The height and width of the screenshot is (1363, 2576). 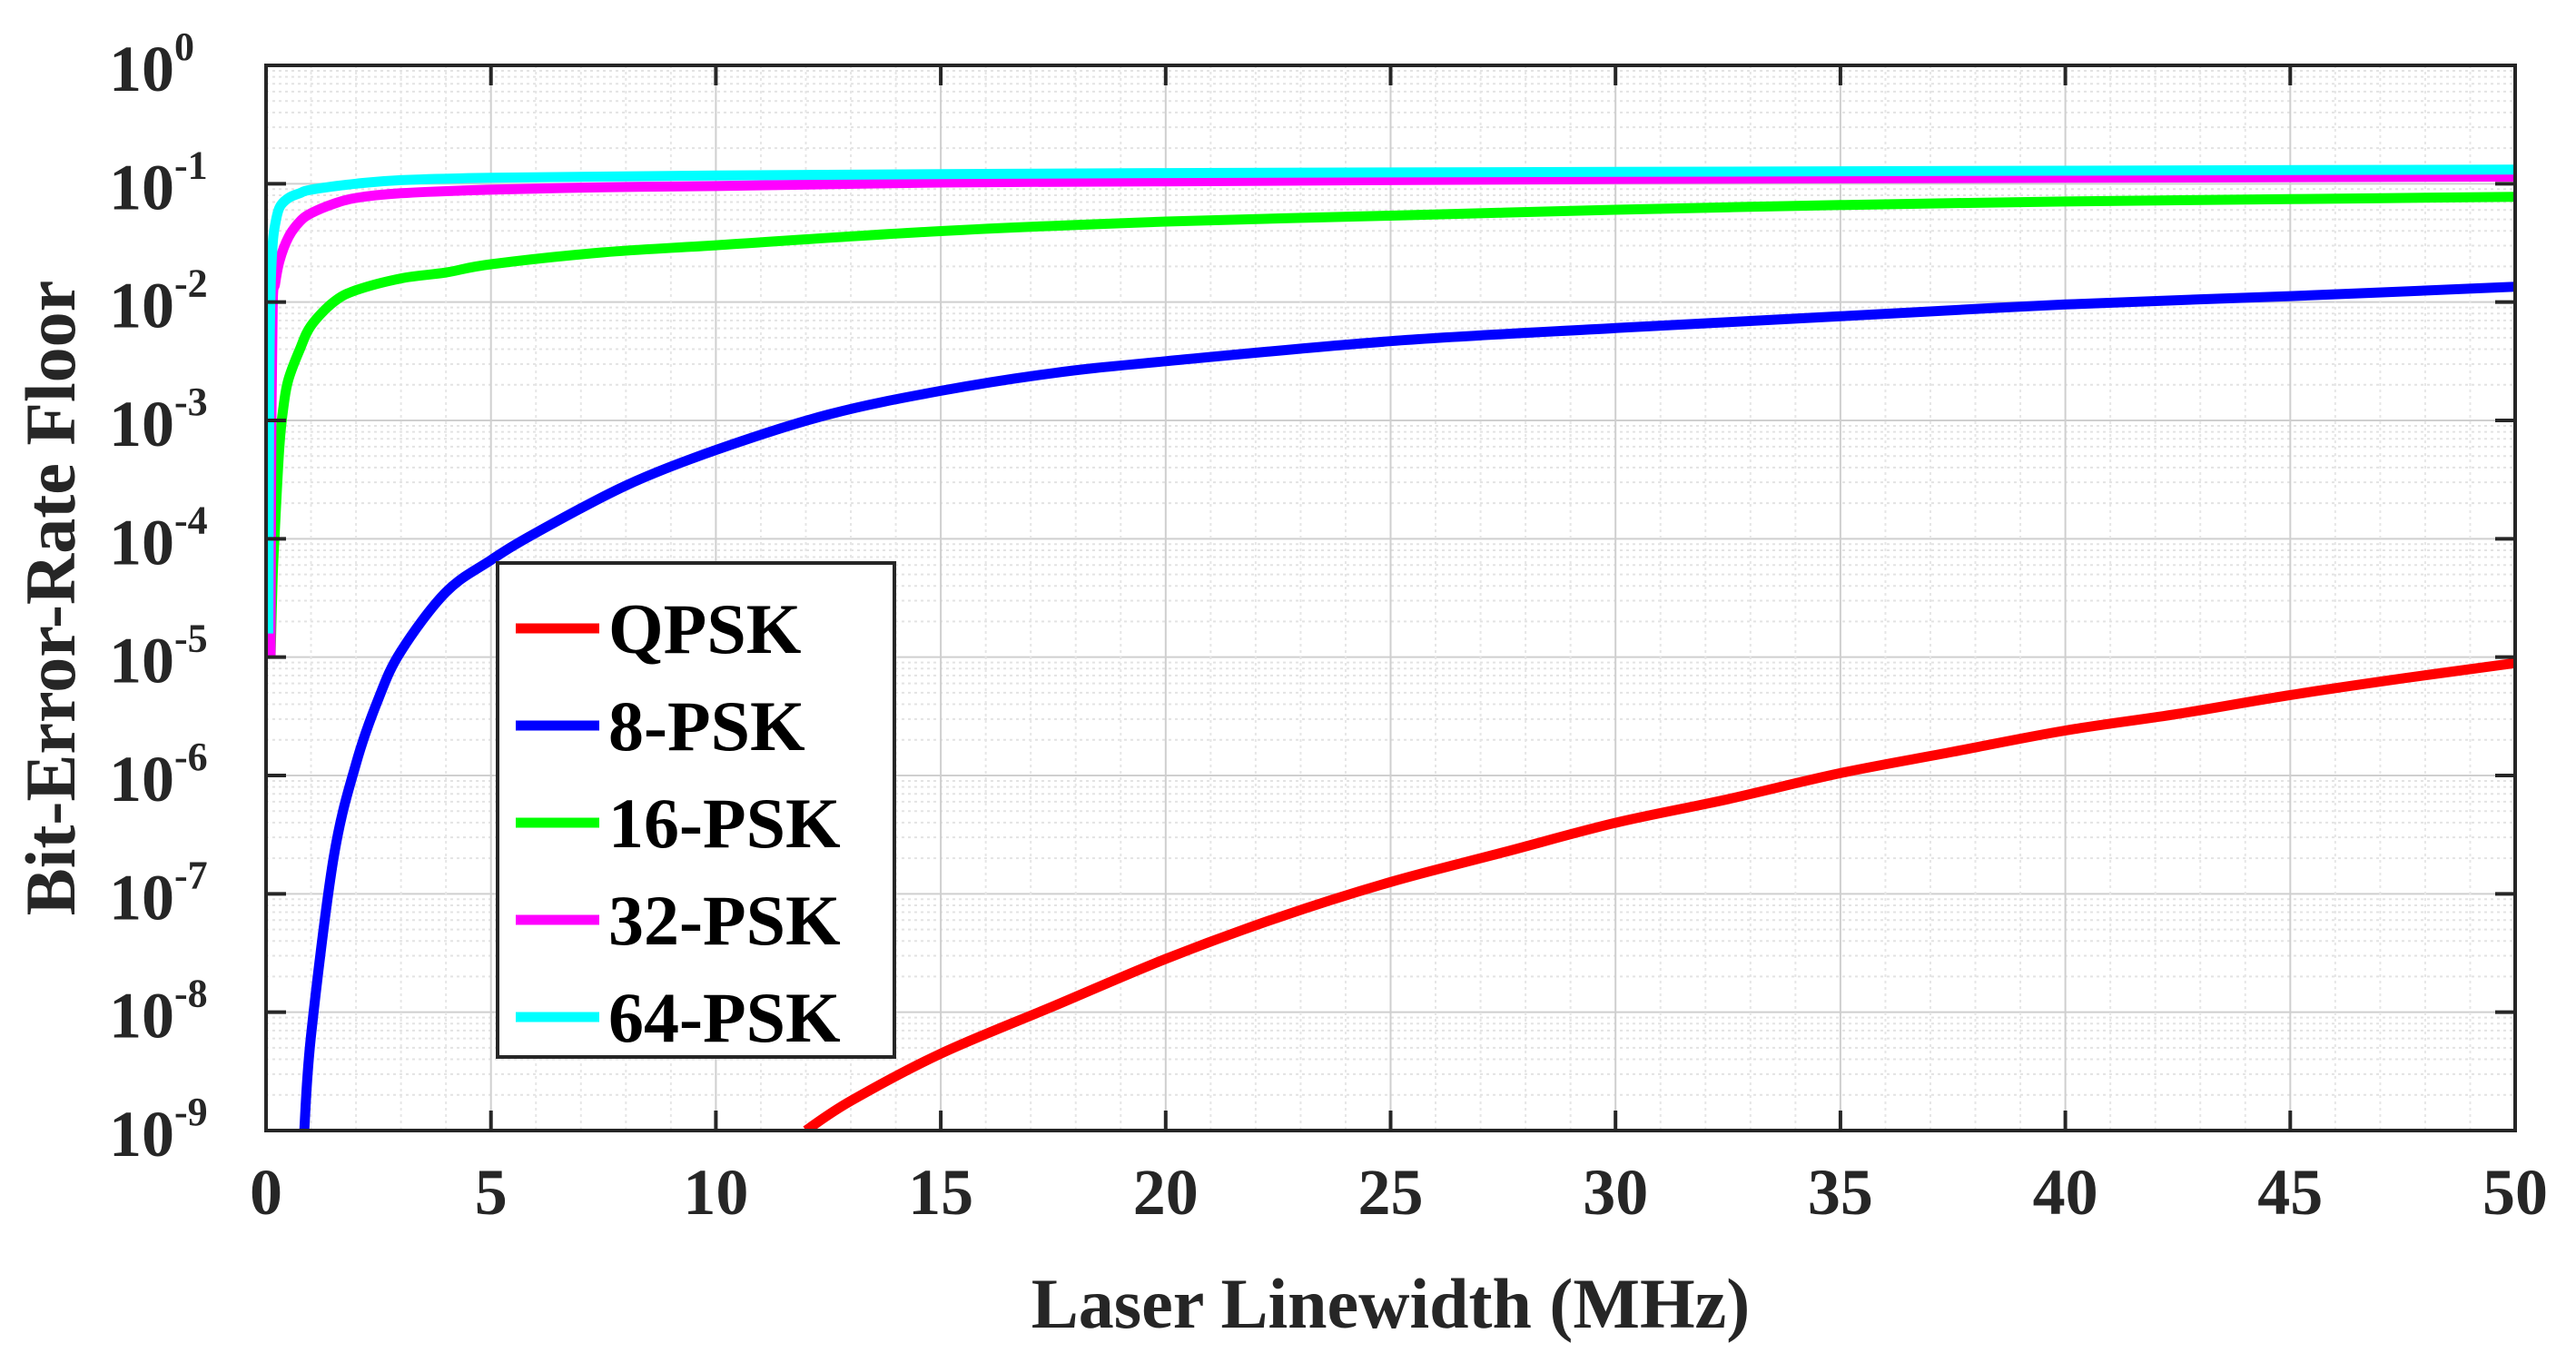 I want to click on legend-layer: QPSK 8-PSK 16-PSK 32-PSK 64-PSK, so click(x=696, y=810).